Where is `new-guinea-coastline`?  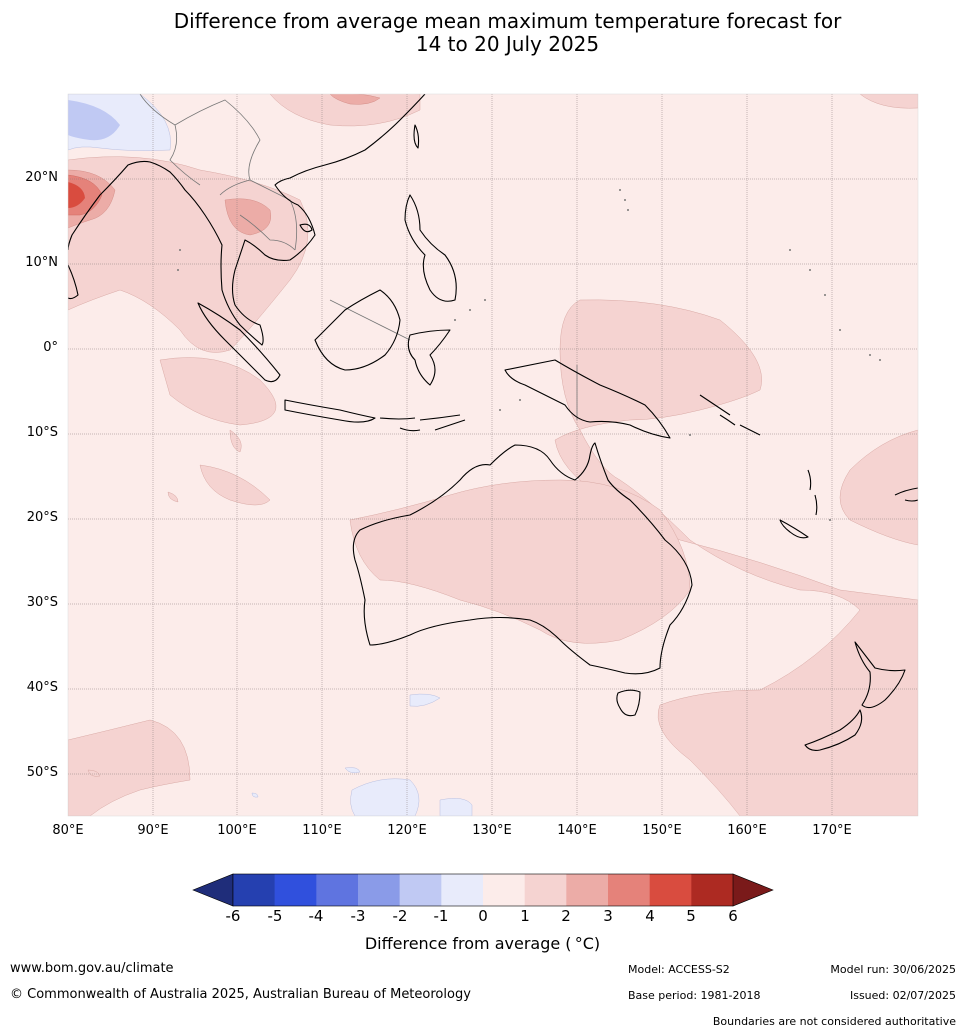 new-guinea-coastline is located at coordinates (587, 399).